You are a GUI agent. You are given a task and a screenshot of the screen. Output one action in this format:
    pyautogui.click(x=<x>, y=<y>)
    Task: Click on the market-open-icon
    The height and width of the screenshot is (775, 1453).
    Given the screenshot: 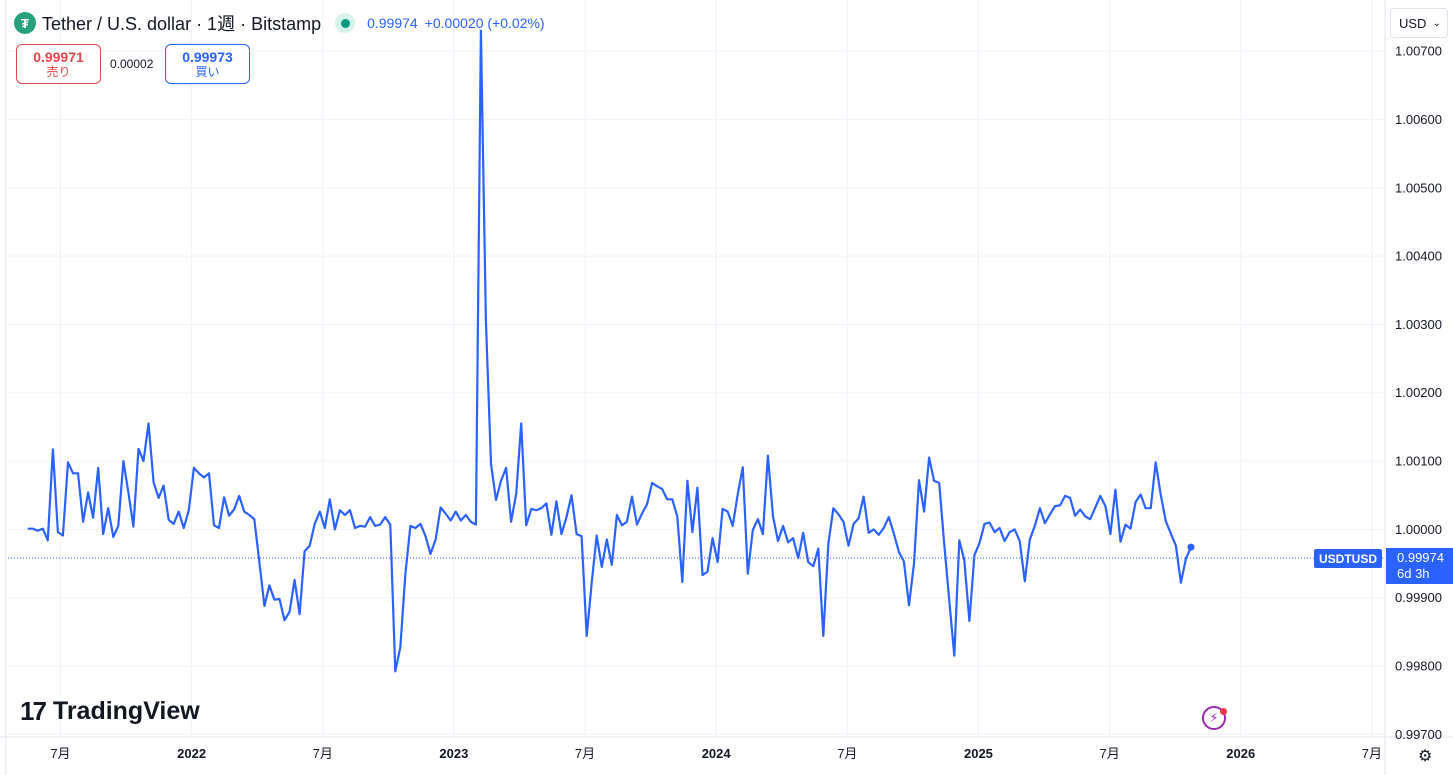 What is the action you would take?
    pyautogui.click(x=345, y=23)
    